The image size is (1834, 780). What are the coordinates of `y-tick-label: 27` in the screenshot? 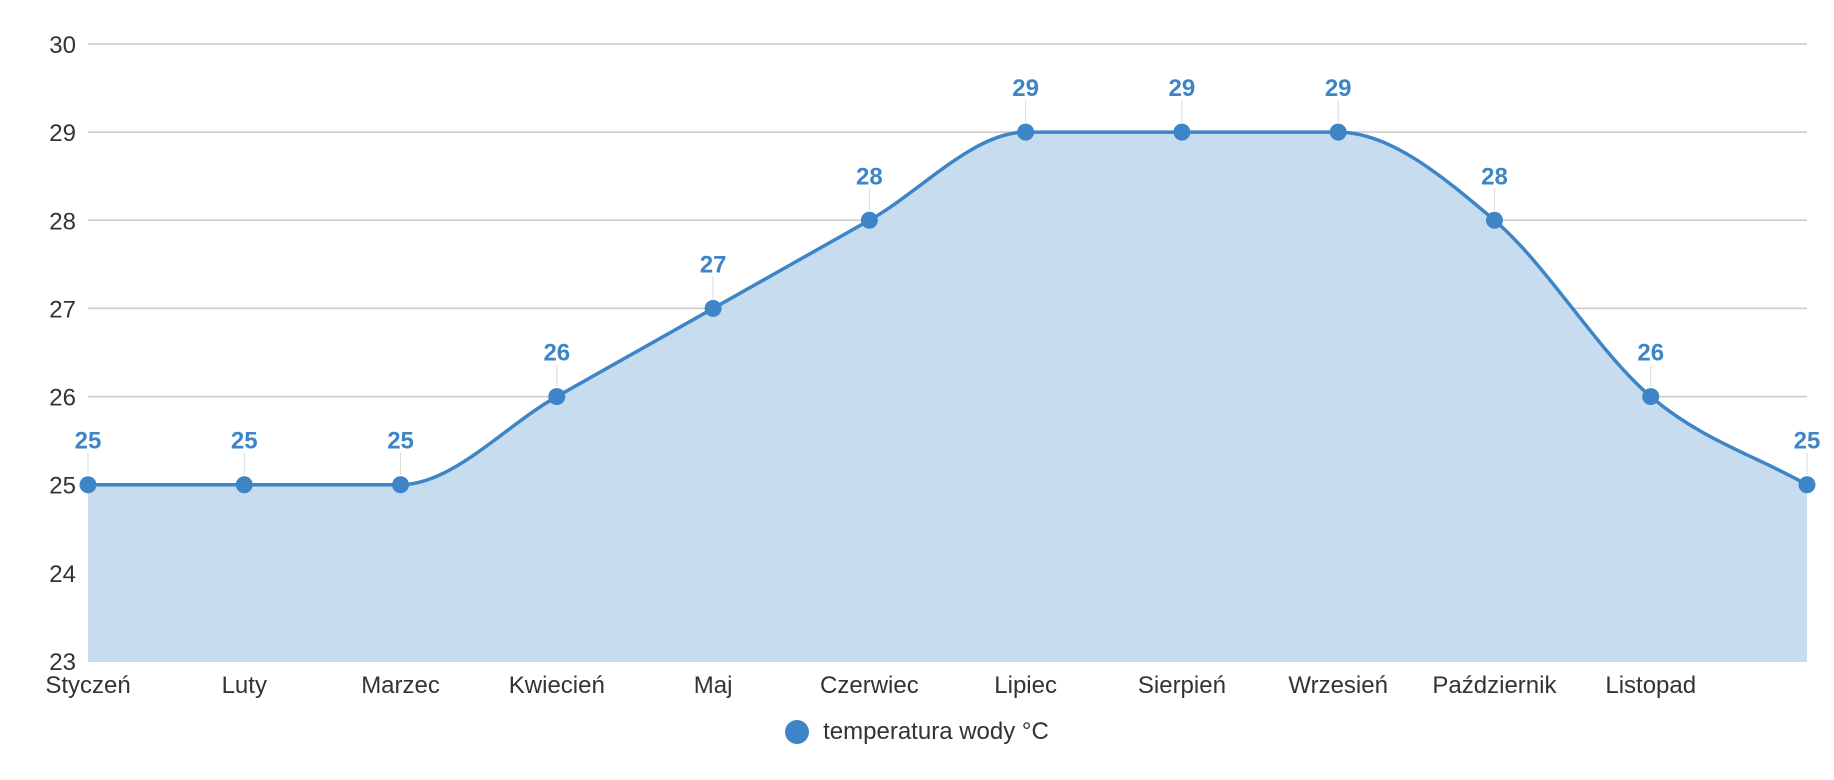 It's located at (62, 309).